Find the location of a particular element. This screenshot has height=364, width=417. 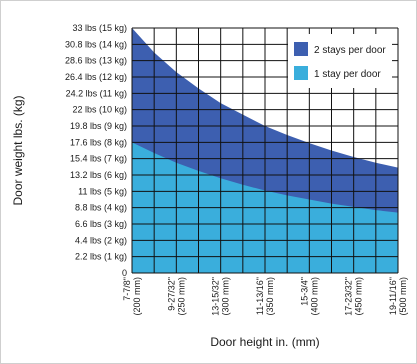

y-tick-label: 30.8 lbs (14 kg) is located at coordinates (96, 44).